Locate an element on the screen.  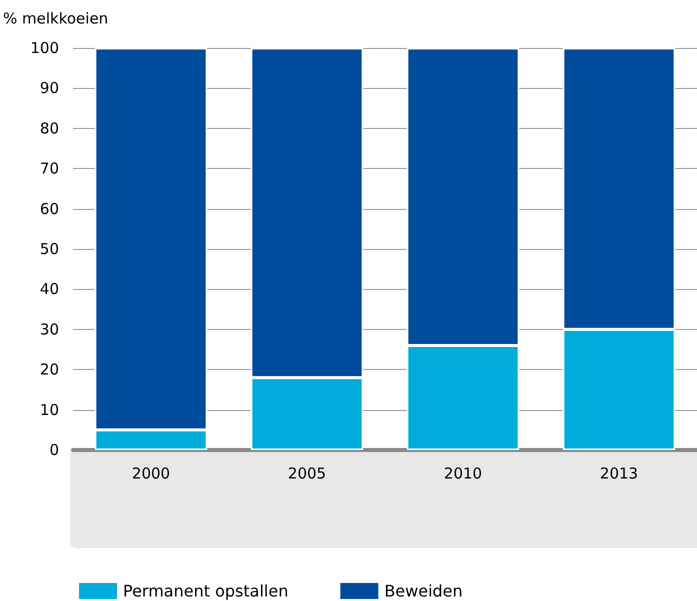
y-tick-label: 10 is located at coordinates (49, 409).